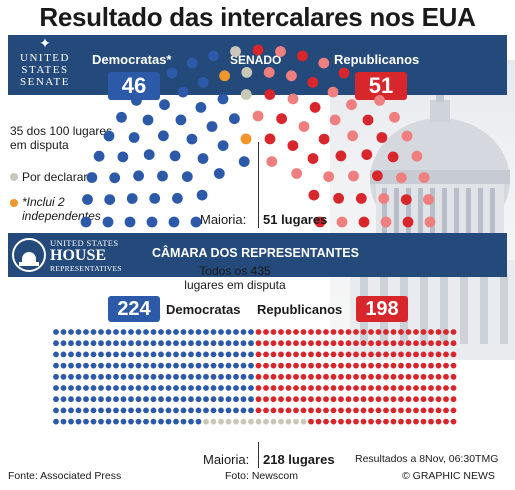 This screenshot has height=490, width=515. I want to click on senate-seal-line3: SENATE, so click(45, 82).